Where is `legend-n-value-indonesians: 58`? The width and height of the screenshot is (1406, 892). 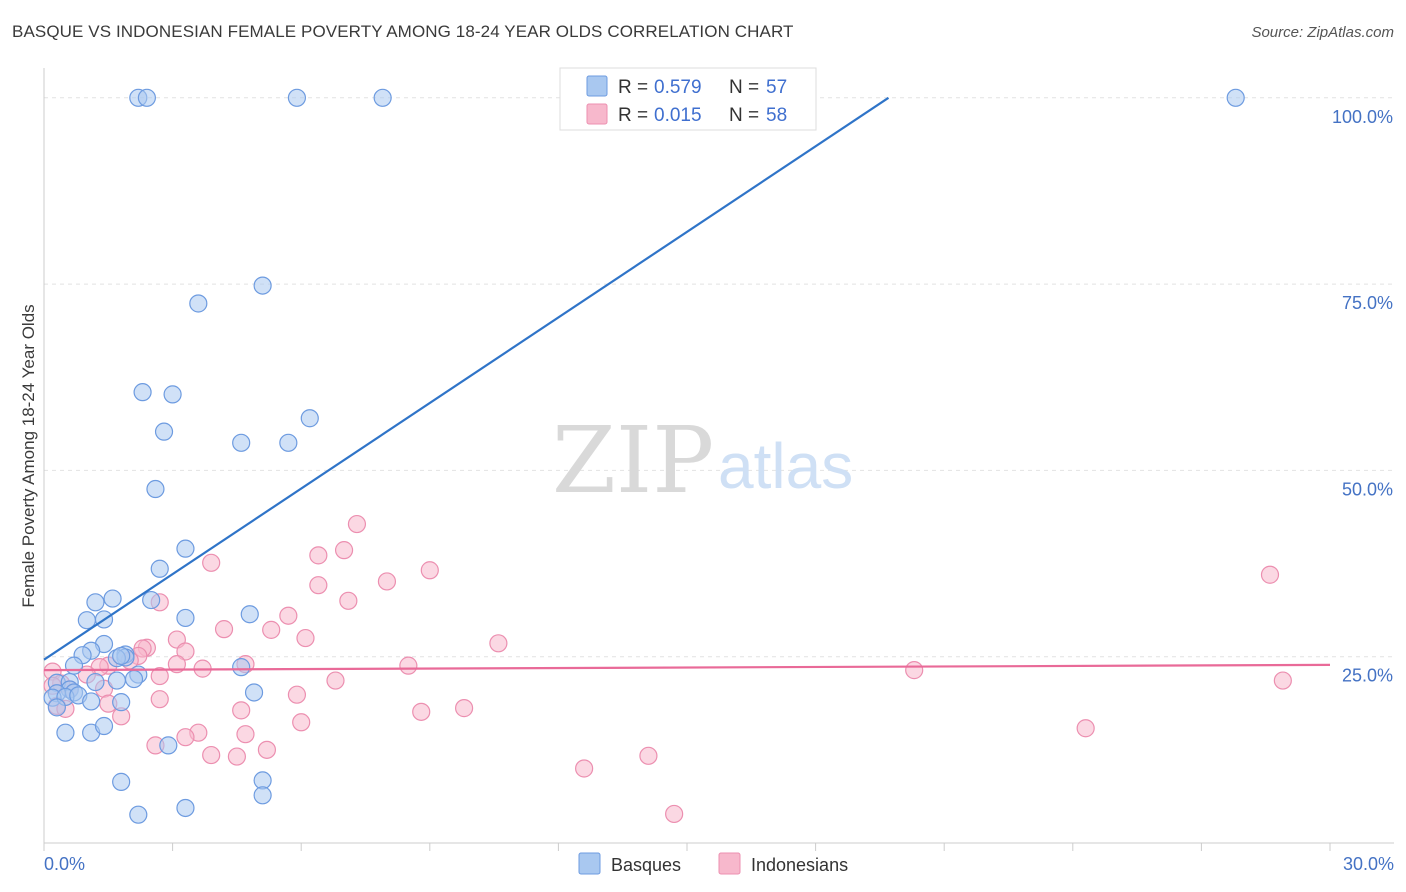 legend-n-value-indonesians: 58 is located at coordinates (776, 115).